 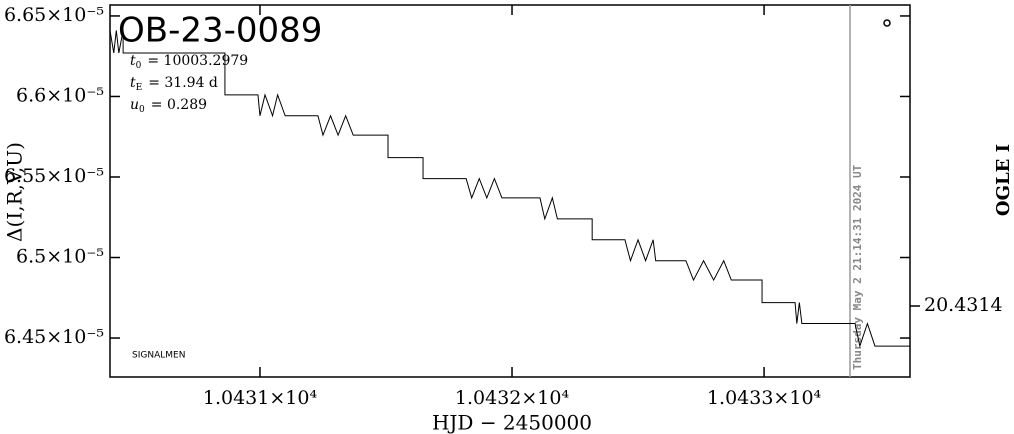 What do you see at coordinates (60, 95) in the screenshot?
I see `y-tick-label: 6.6×10⁻⁵` at bounding box center [60, 95].